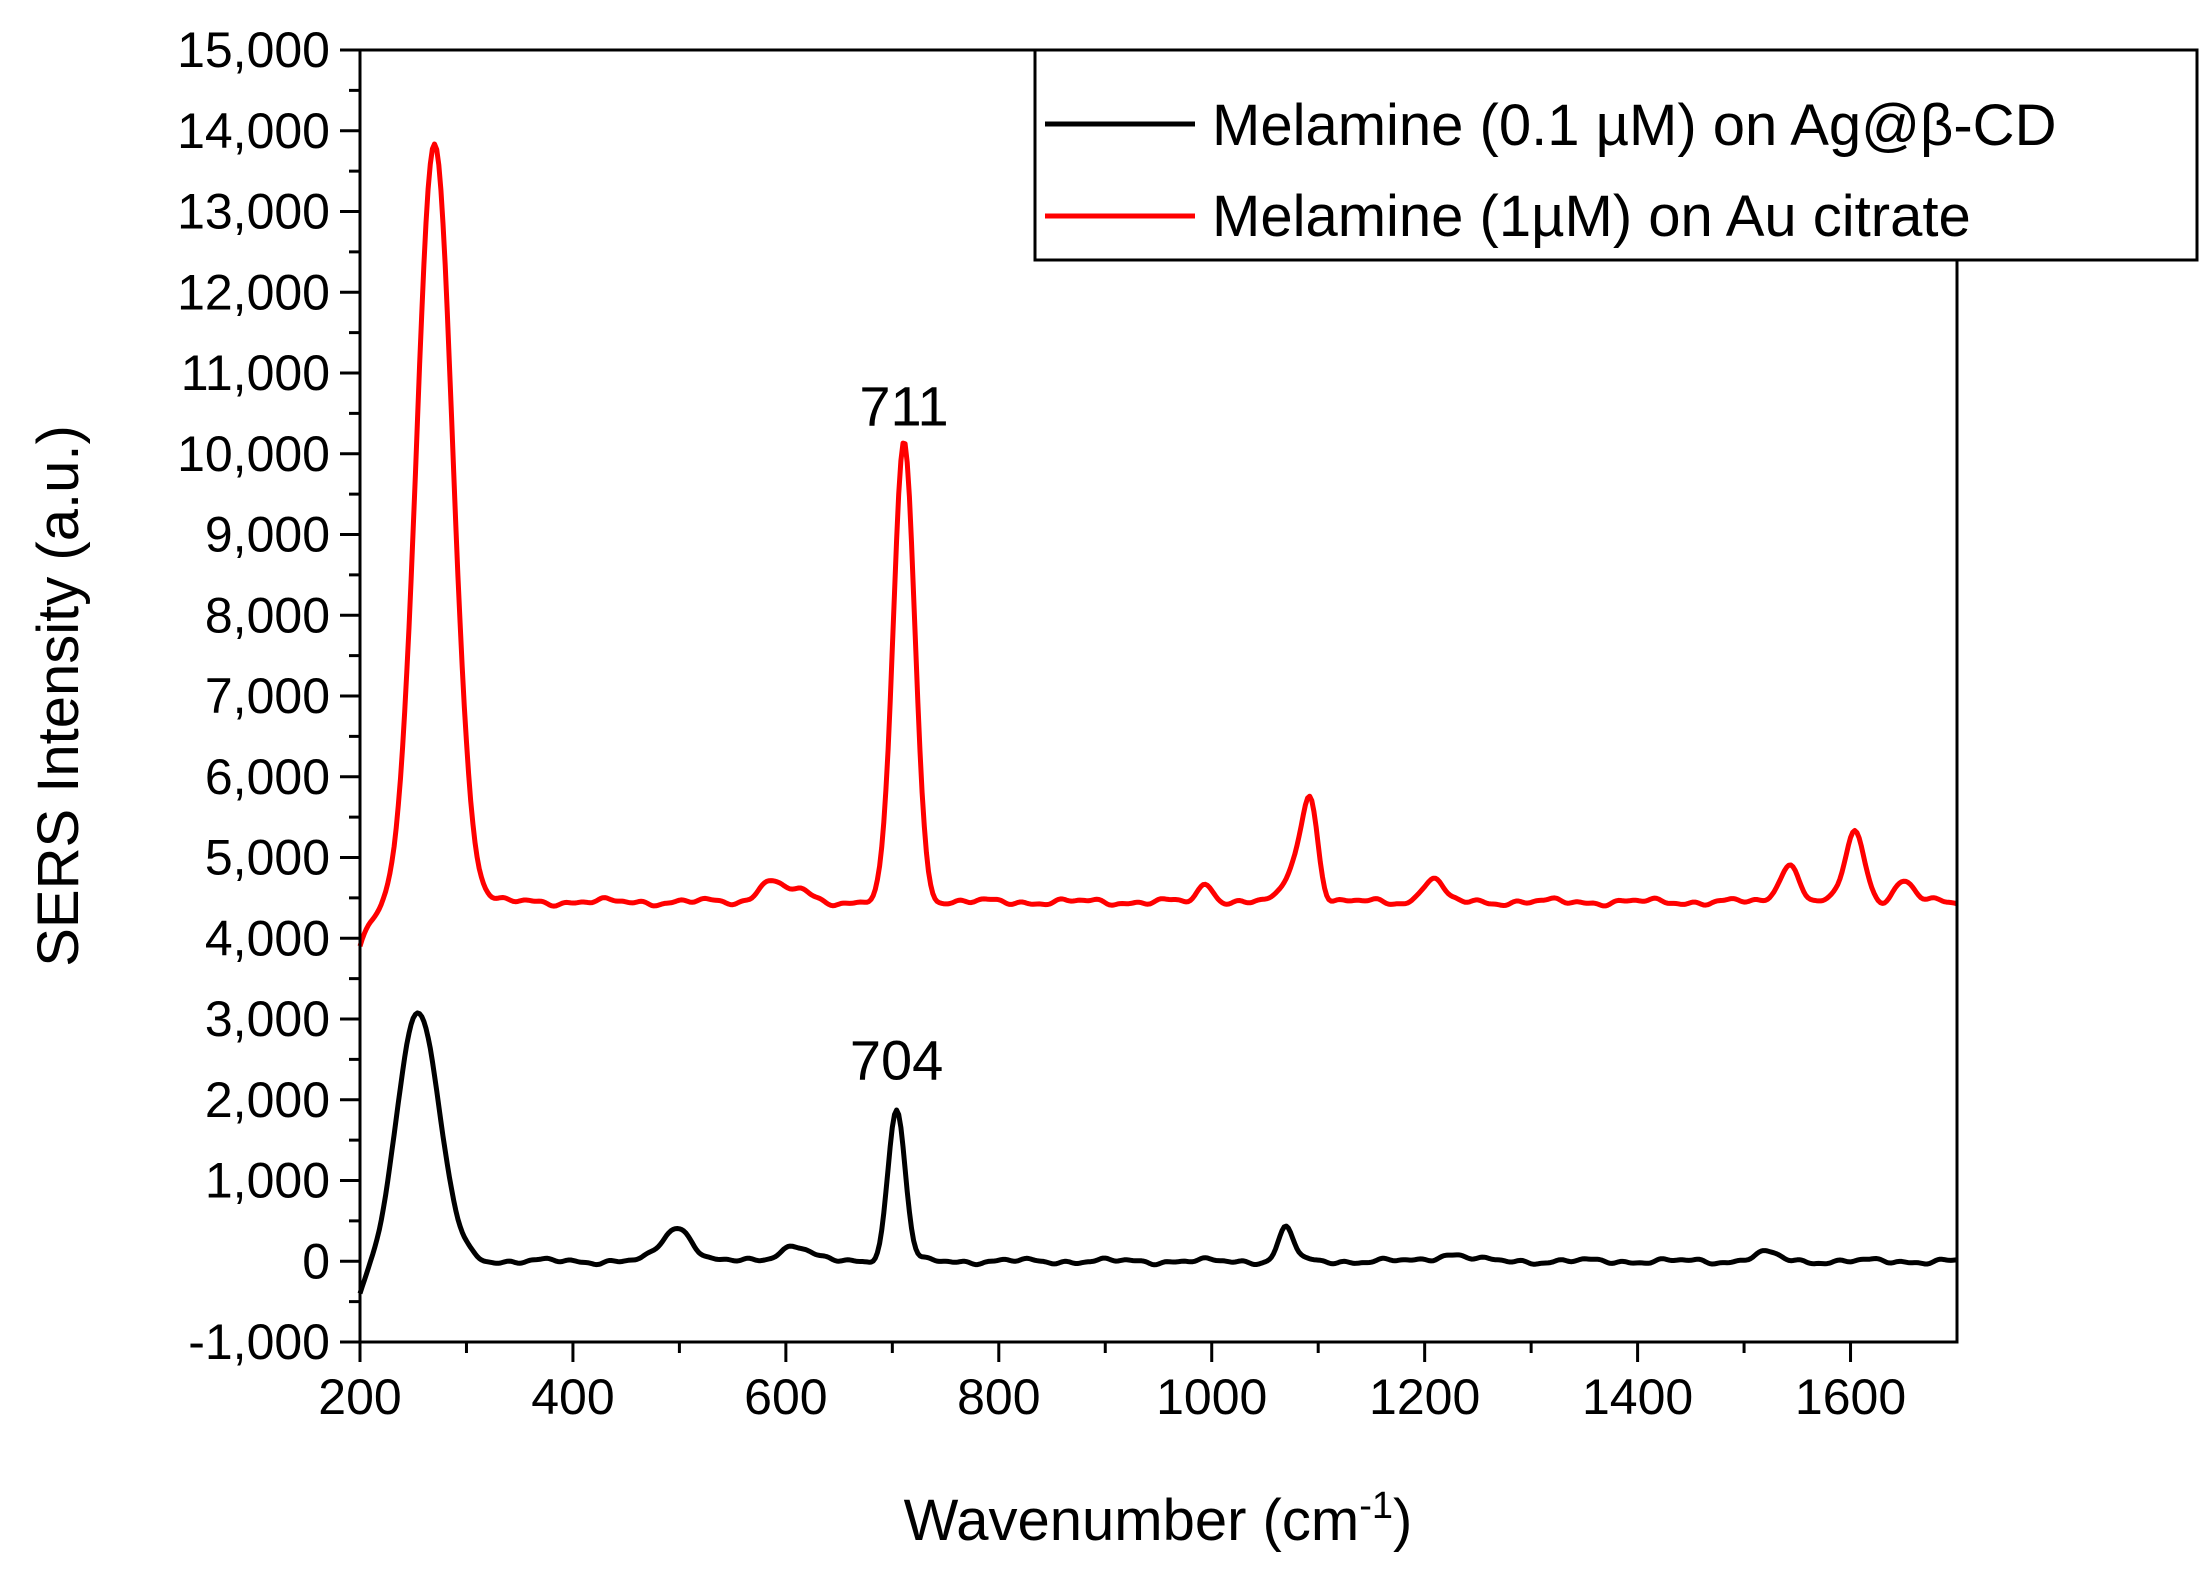 Image resolution: width=2211 pixels, height=1579 pixels. What do you see at coordinates (1850, 1397) in the screenshot?
I see `x-tick-label-1600: 1600` at bounding box center [1850, 1397].